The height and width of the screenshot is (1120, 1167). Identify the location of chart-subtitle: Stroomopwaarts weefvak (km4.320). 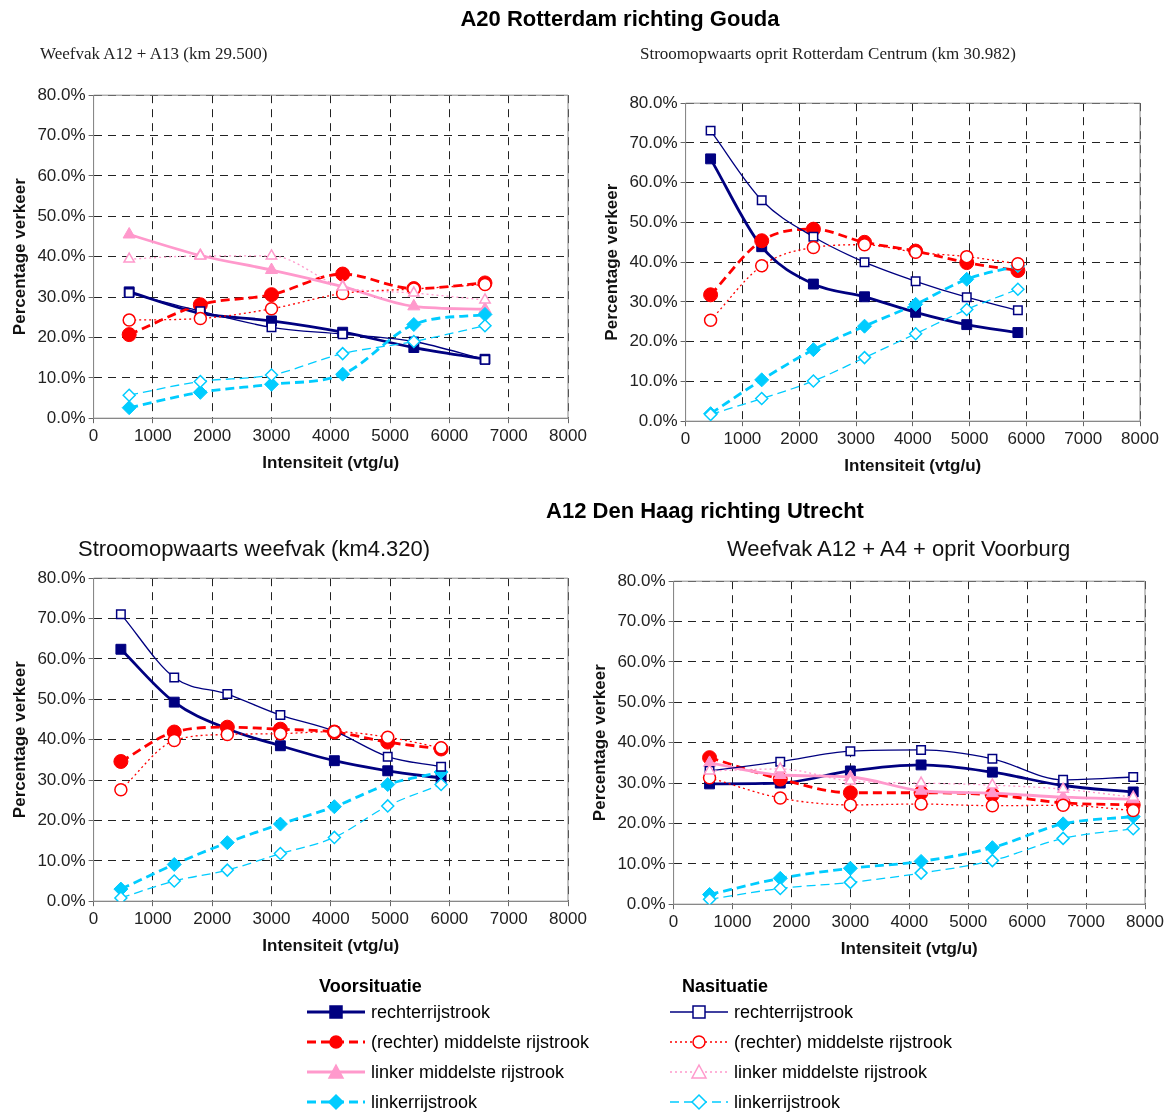
(254, 549).